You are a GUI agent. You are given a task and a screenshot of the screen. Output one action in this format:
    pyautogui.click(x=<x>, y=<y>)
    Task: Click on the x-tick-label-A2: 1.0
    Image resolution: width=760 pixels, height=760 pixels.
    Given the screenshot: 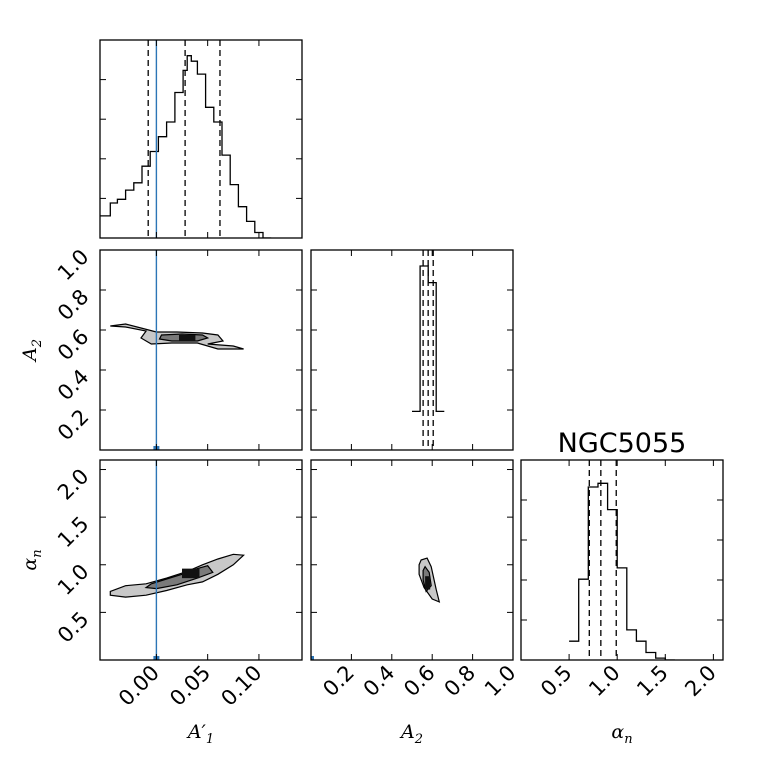 What is the action you would take?
    pyautogui.click(x=500, y=681)
    